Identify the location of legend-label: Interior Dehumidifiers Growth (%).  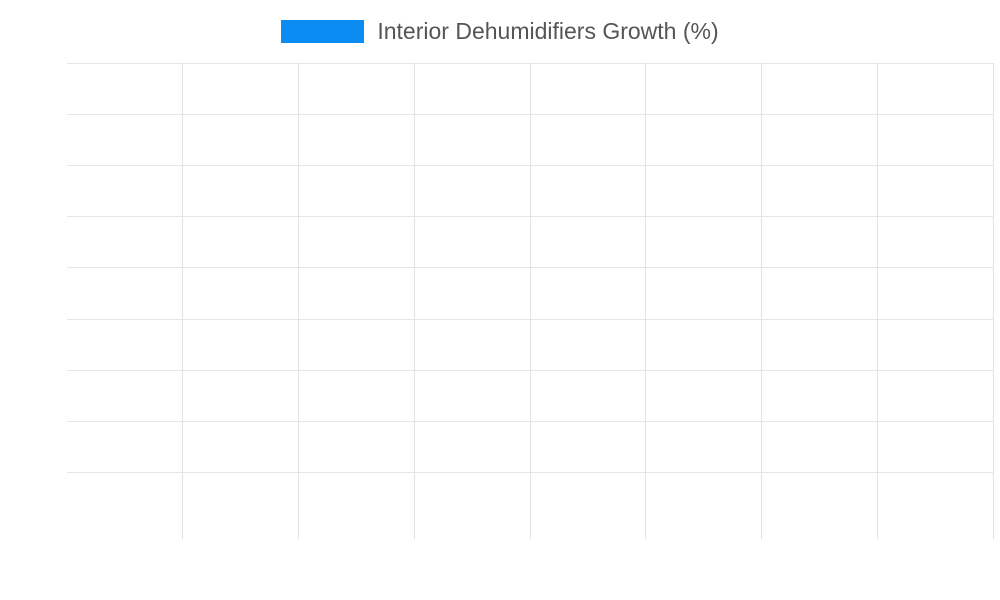
(548, 31).